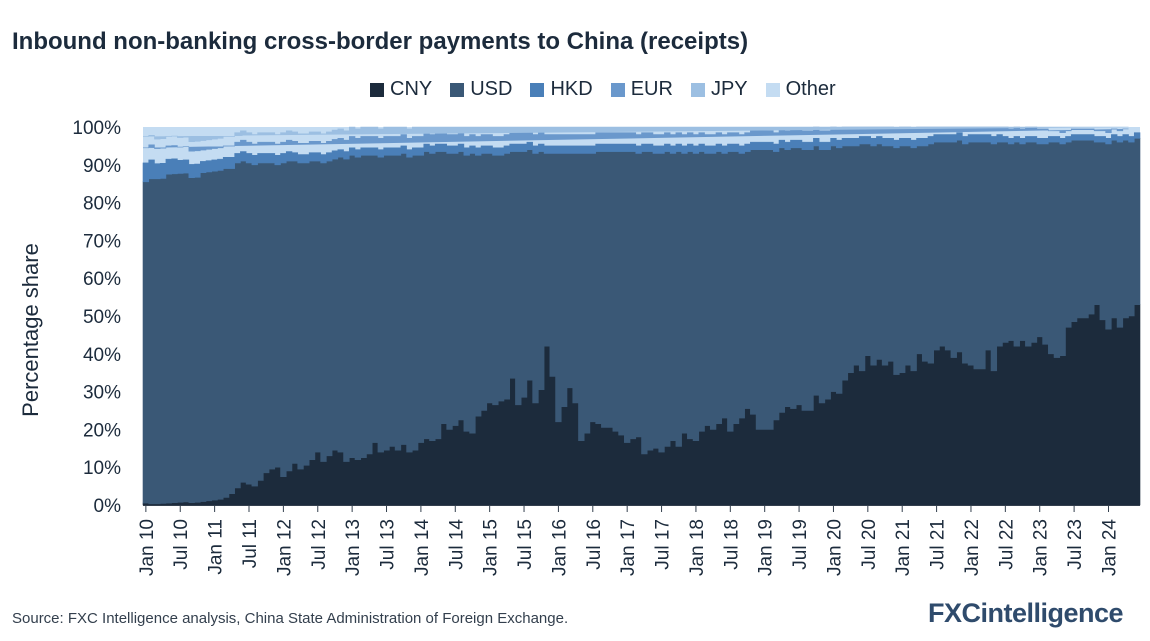  Describe the element at coordinates (729, 89) in the screenshot. I see `legend-label: JPY` at that location.